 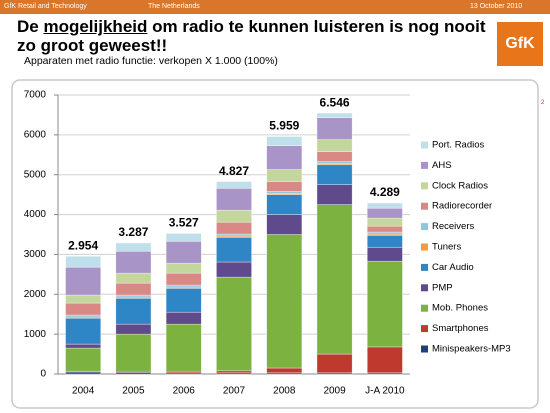 What do you see at coordinates (234, 171) in the screenshot?
I see `total-label: 4.827` at bounding box center [234, 171].